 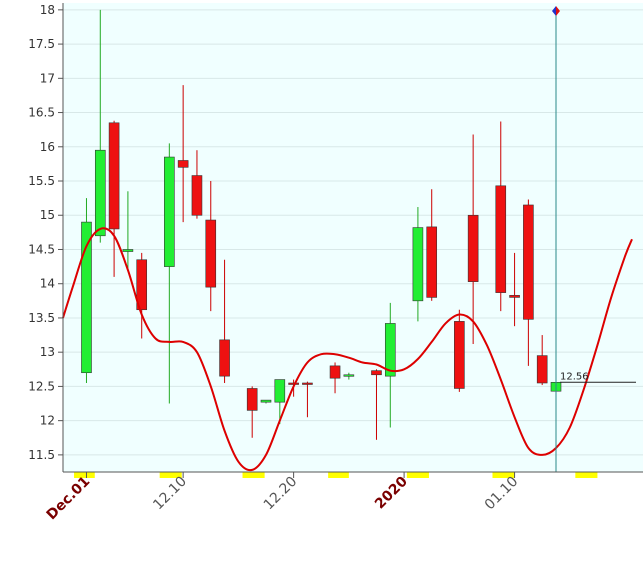 I want to click on y-tick-label: 14.5, so click(x=41, y=249).